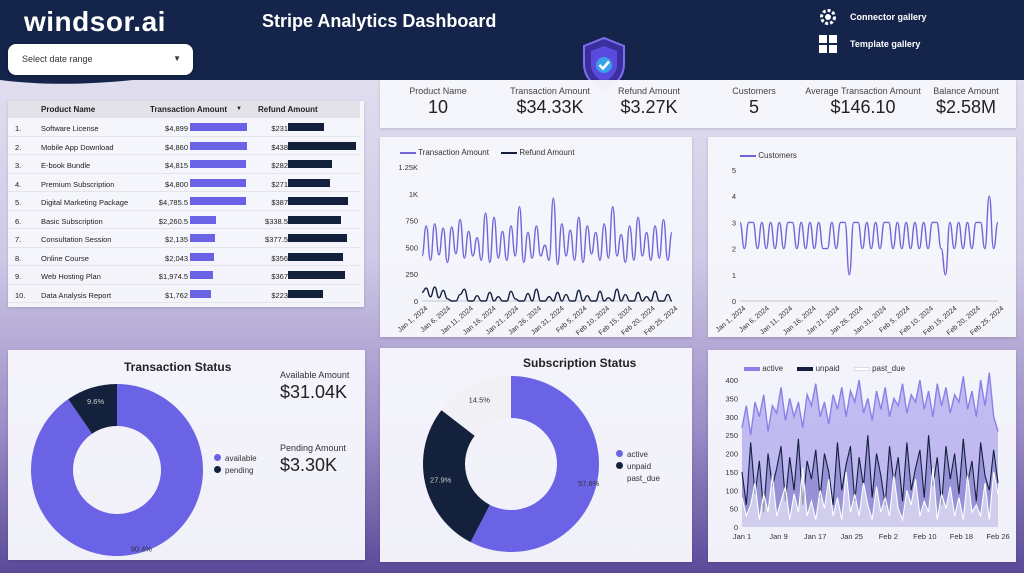 Image resolution: width=1024 pixels, height=573 pixels. What do you see at coordinates (184, 275) in the screenshot?
I see `table-row: 9. Web Hosting Plan $1,974.5 $367` at bounding box center [184, 275].